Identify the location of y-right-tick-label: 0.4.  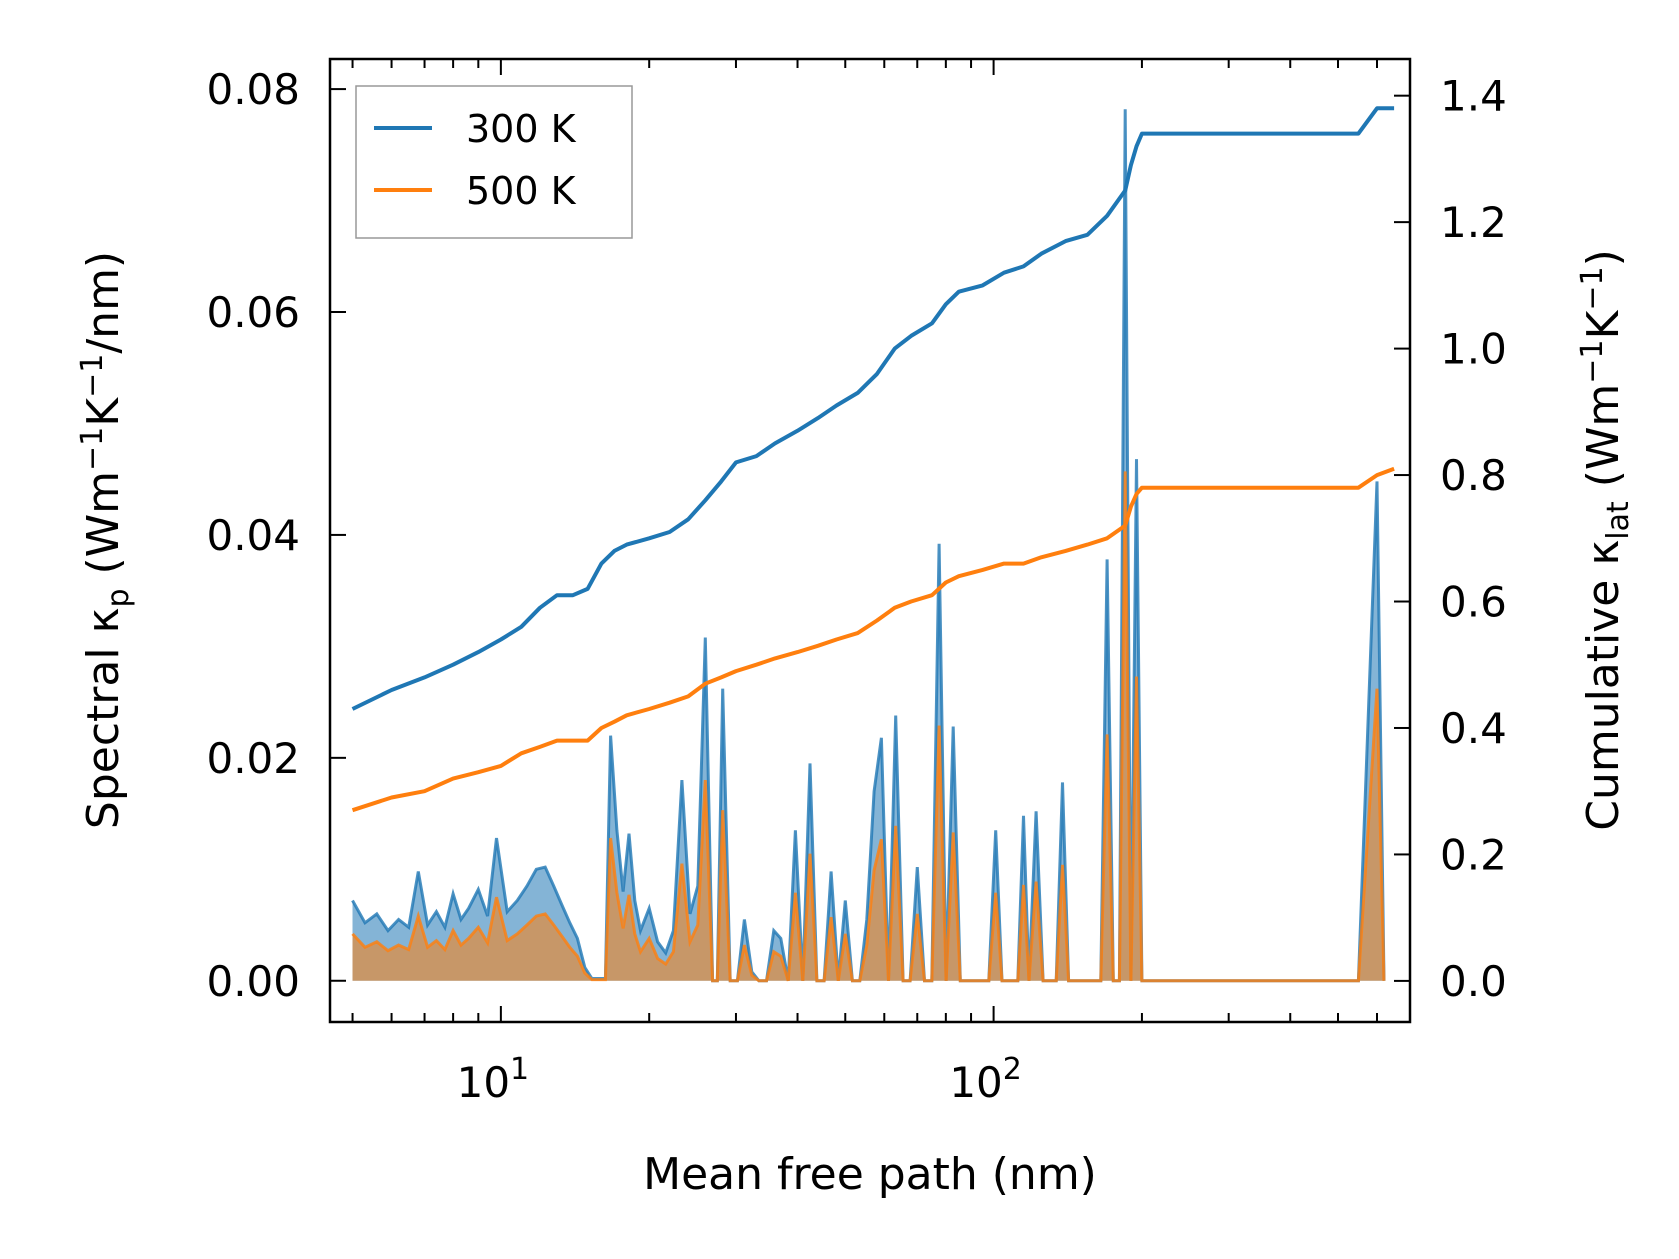
(1473, 728).